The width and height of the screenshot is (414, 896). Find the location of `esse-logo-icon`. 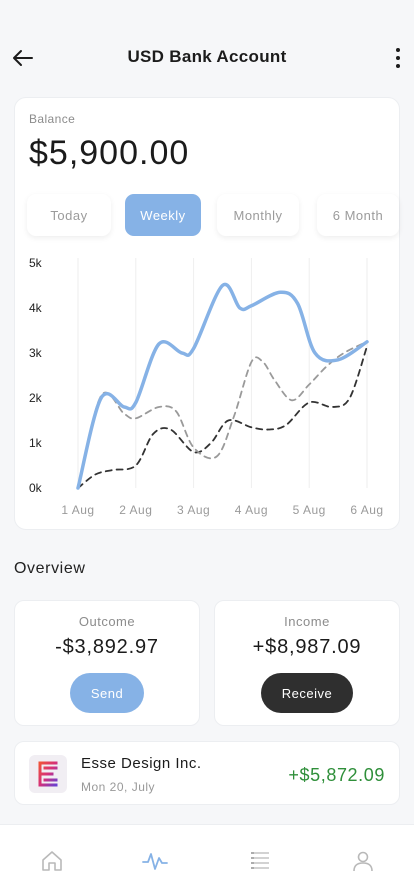

esse-logo-icon is located at coordinates (48, 774).